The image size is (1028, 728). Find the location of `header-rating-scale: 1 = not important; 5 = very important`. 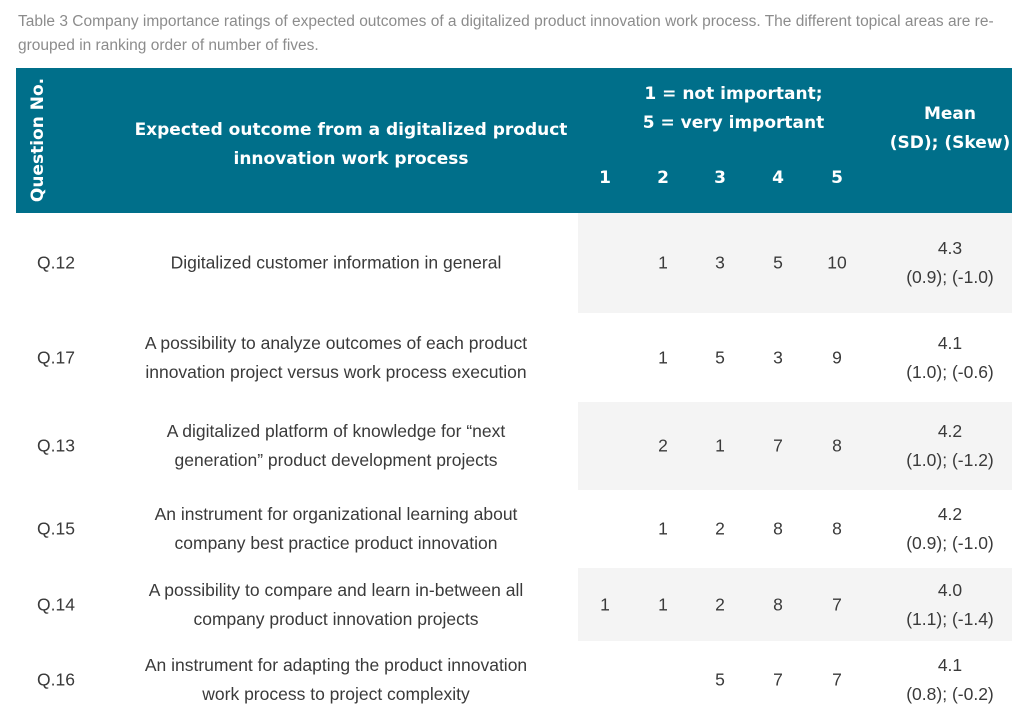

header-rating-scale: 1 = not important; 5 = very important is located at coordinates (733, 109).